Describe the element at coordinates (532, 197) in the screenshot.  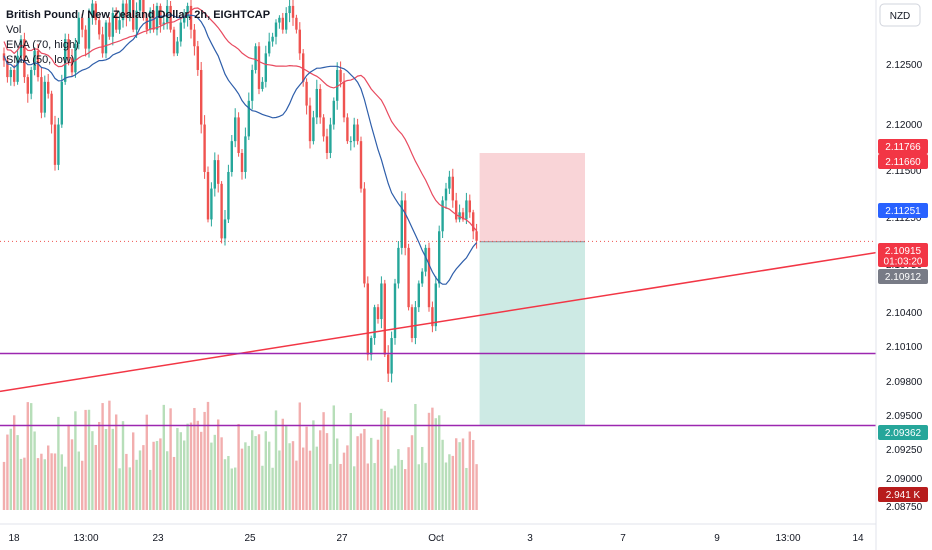
I see `stop-loss-zone` at that location.